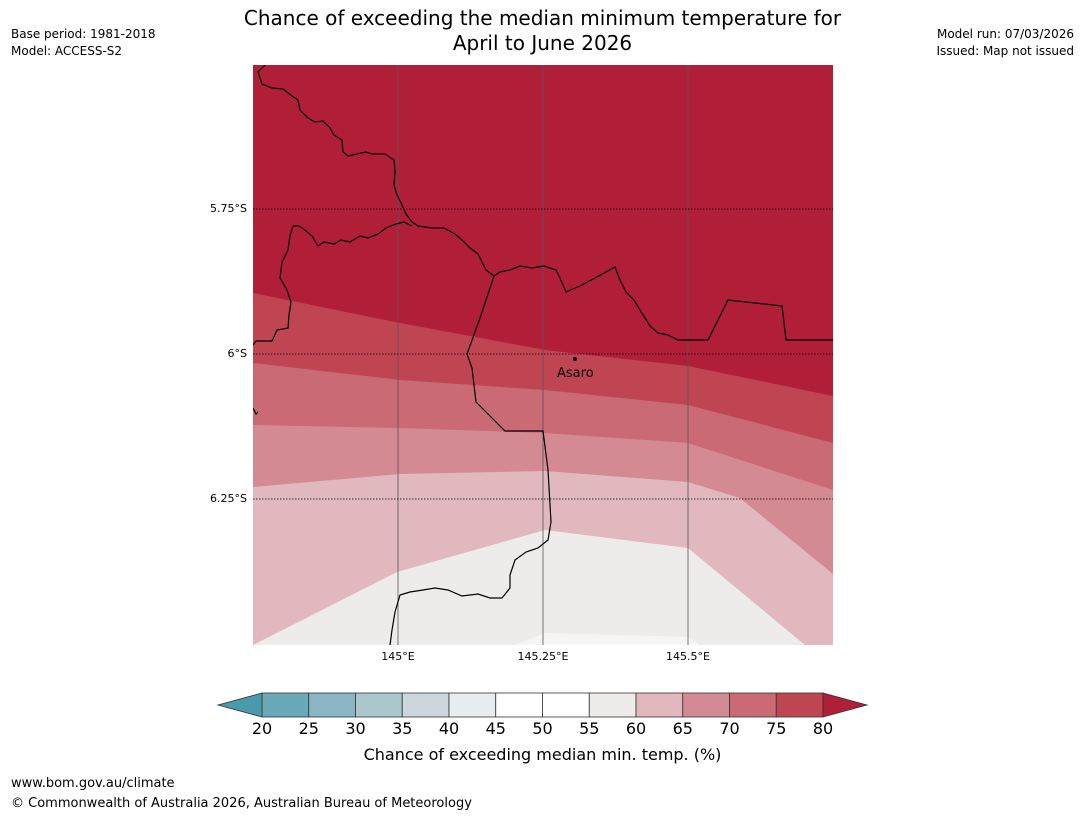 This screenshot has width=1085, height=816. What do you see at coordinates (845, 705) in the screenshot?
I see `colorbar-extend-high` at bounding box center [845, 705].